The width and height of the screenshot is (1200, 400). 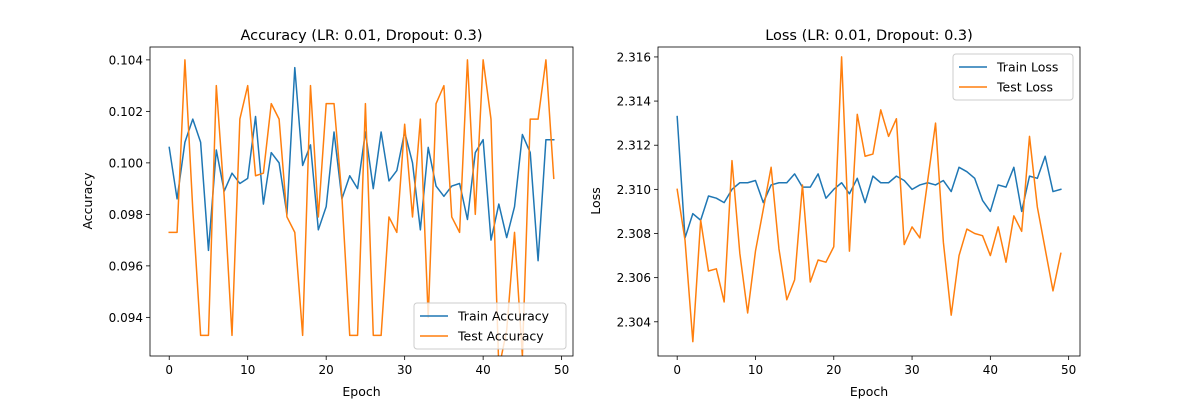 What do you see at coordinates (990, 370) in the screenshot?
I see `loss-xtick-label: 40` at bounding box center [990, 370].